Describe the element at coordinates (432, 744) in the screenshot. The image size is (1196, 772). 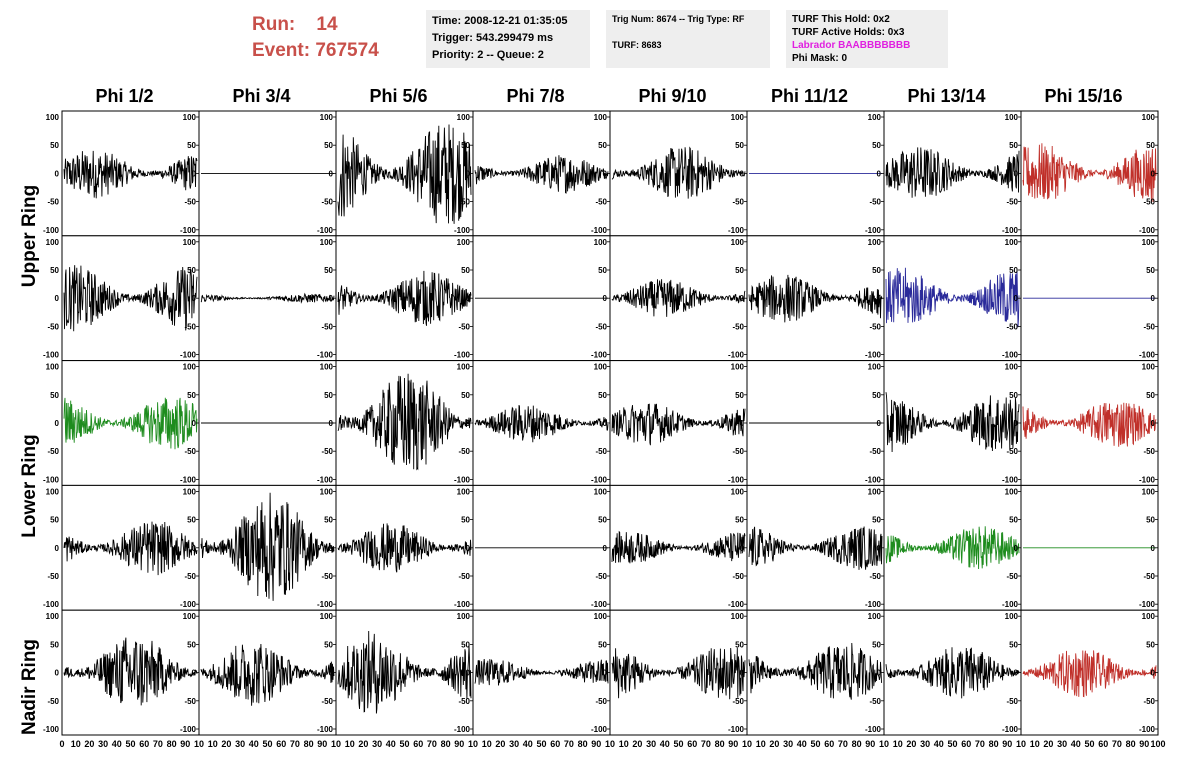
I see `x-tick-label: 70` at that location.